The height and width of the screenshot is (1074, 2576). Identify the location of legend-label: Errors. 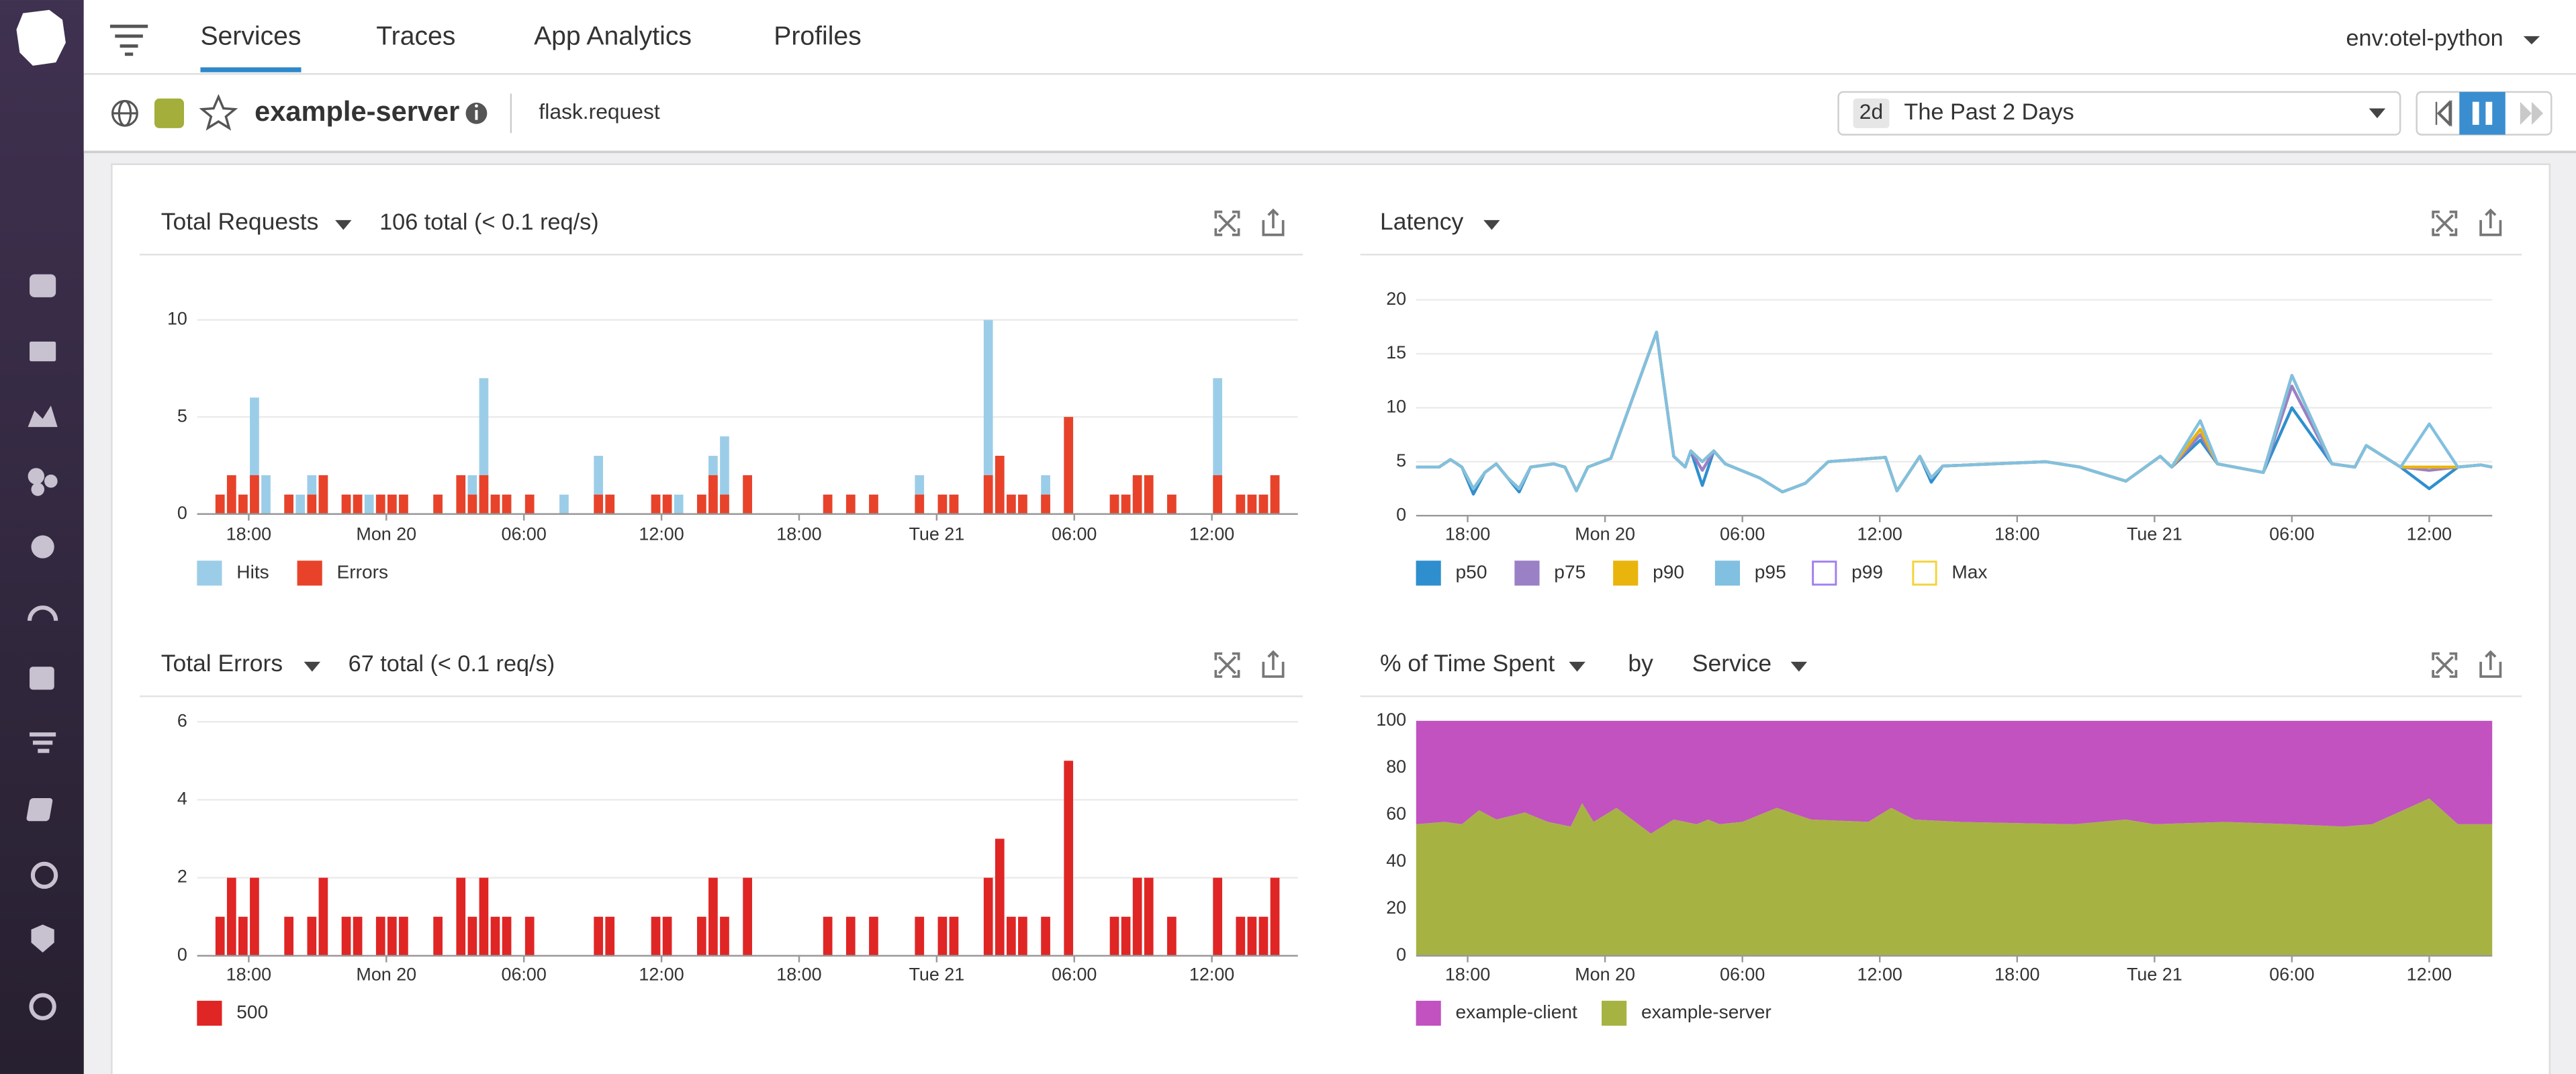
(363, 571).